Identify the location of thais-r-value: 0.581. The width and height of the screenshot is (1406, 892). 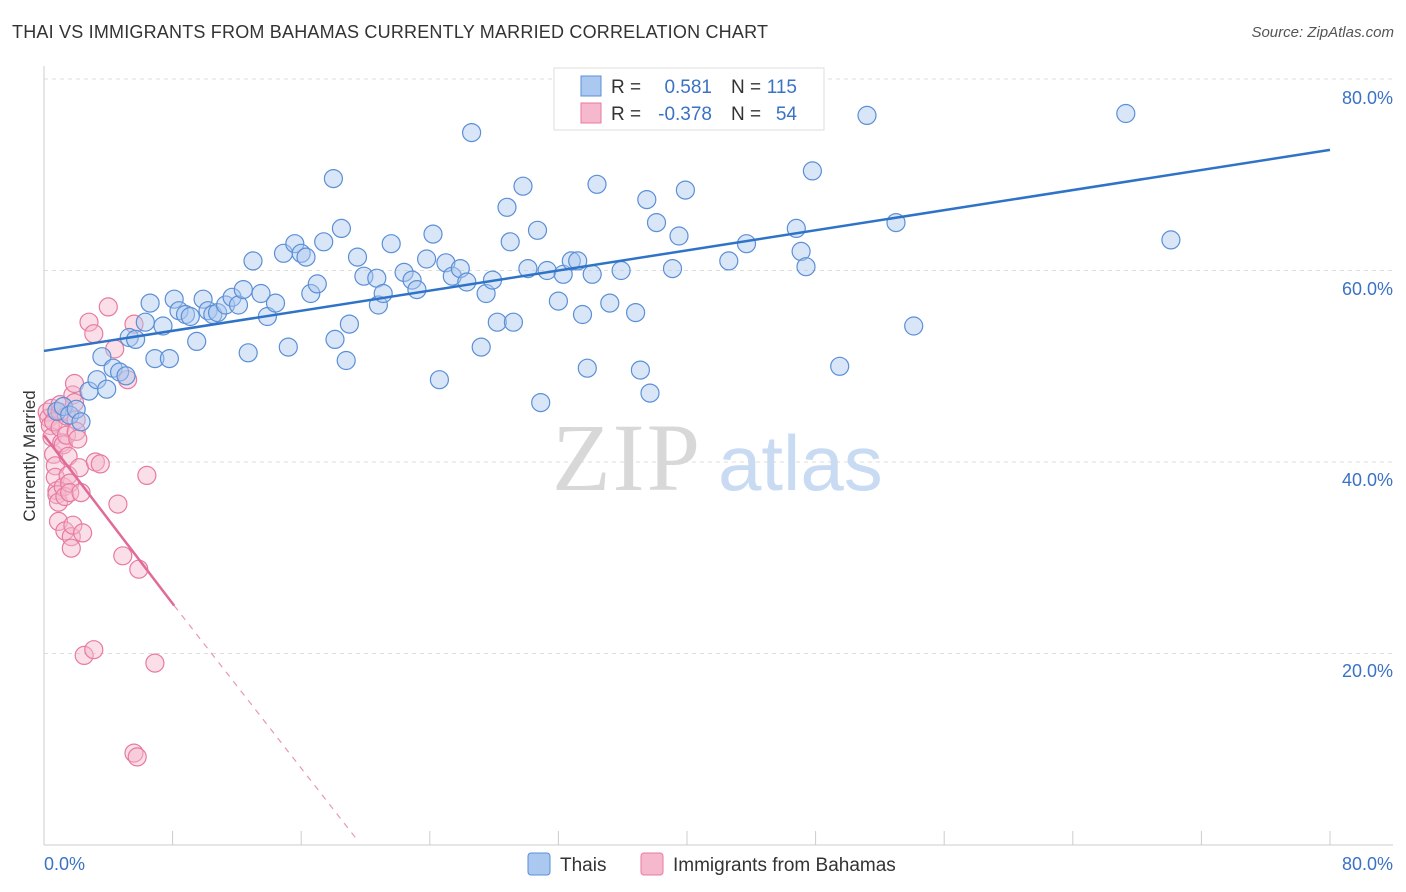
(688, 87).